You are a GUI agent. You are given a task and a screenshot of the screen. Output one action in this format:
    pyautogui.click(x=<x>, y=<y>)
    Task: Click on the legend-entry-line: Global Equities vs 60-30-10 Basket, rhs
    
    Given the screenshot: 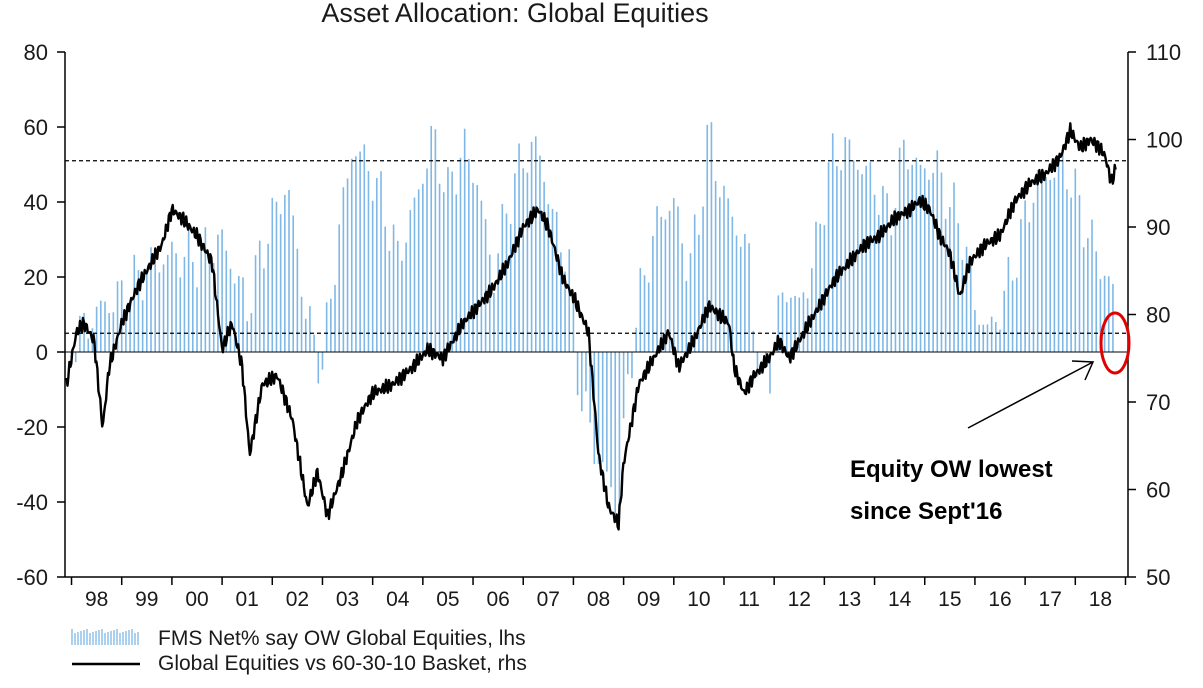 What is the action you would take?
    pyautogui.click(x=342, y=663)
    